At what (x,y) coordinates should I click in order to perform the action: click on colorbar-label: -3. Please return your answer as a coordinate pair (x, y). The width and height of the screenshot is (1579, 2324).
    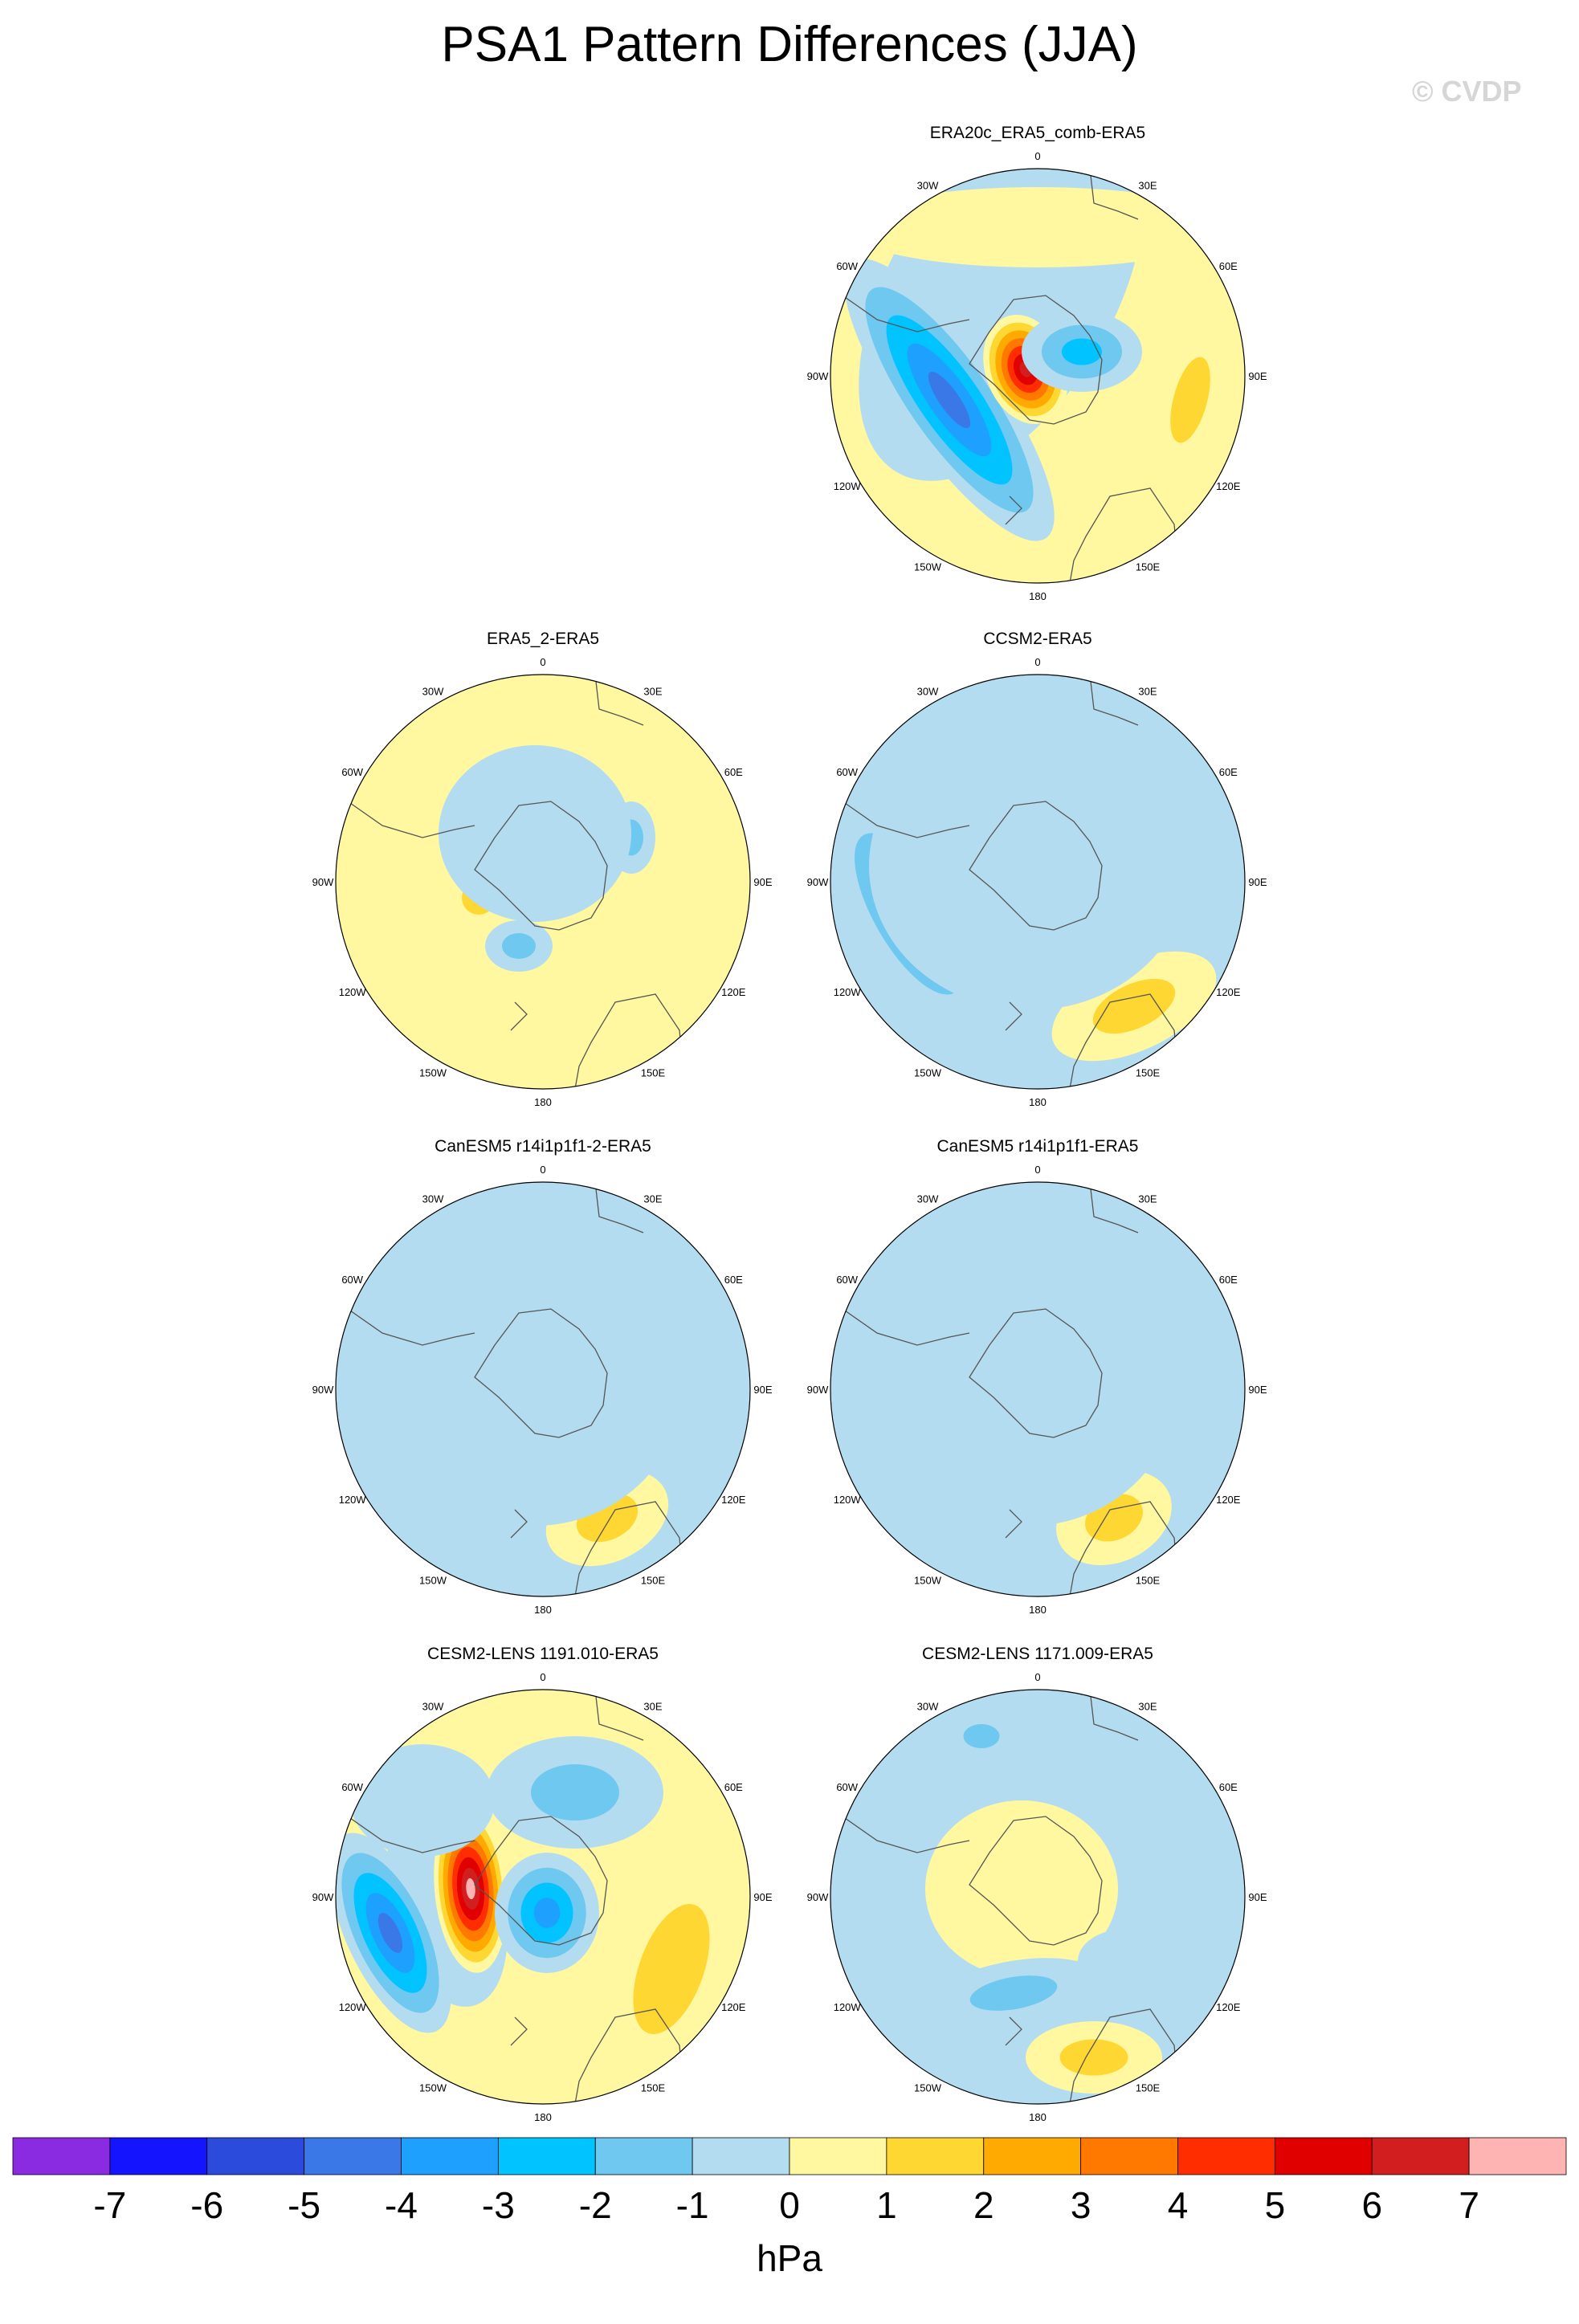
    Looking at the image, I should click on (498, 2205).